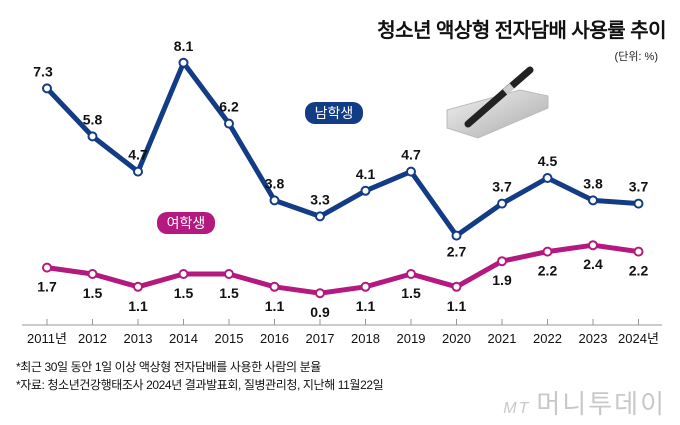  What do you see at coordinates (47, 338) in the screenshot?
I see `x-tick-label: 2011년` at bounding box center [47, 338].